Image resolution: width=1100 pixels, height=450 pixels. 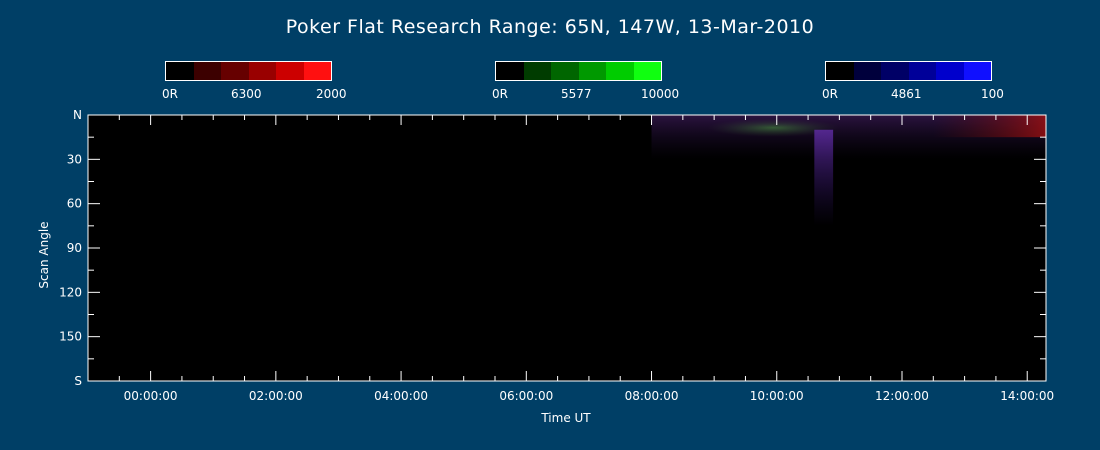 What do you see at coordinates (276, 396) in the screenshot?
I see `x-tick-label: 02:00:00` at bounding box center [276, 396].